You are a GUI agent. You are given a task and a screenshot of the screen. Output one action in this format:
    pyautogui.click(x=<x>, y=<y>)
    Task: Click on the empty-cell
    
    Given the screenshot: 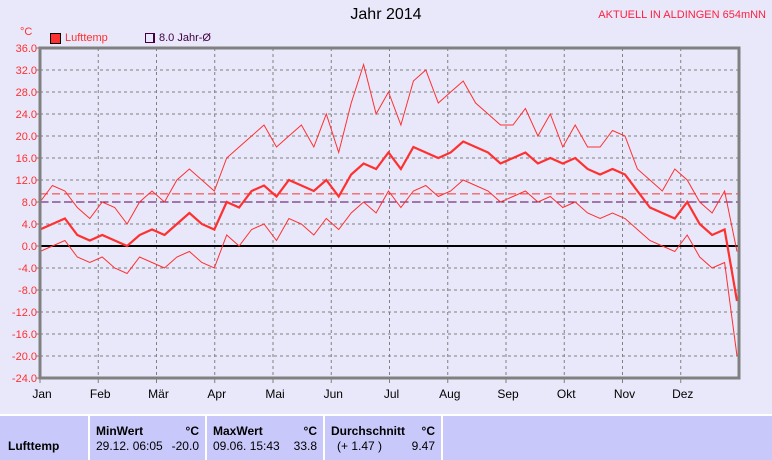 What is the action you would take?
    pyautogui.click(x=606, y=438)
    